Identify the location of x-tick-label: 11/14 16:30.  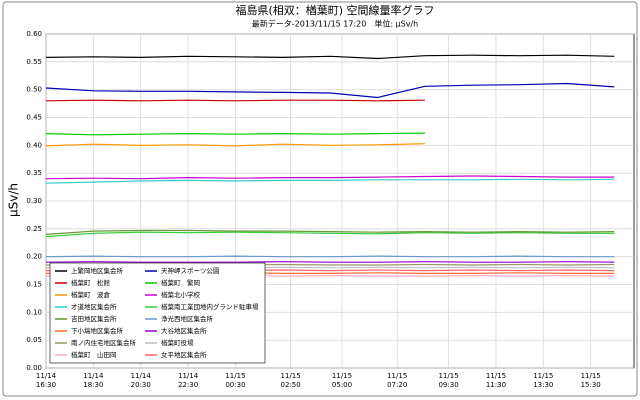
(46, 380).